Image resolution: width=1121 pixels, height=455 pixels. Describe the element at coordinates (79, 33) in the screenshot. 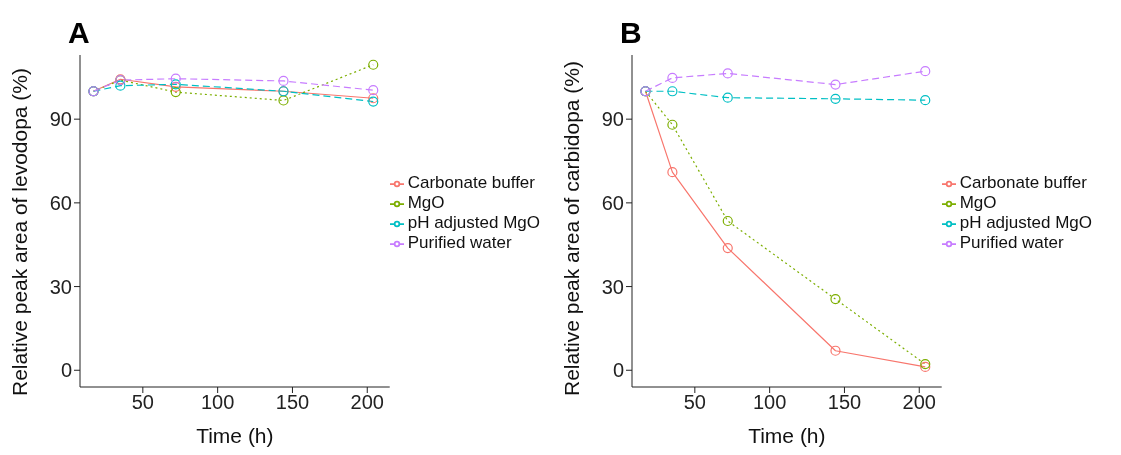

I see `chart-title: A` at that location.